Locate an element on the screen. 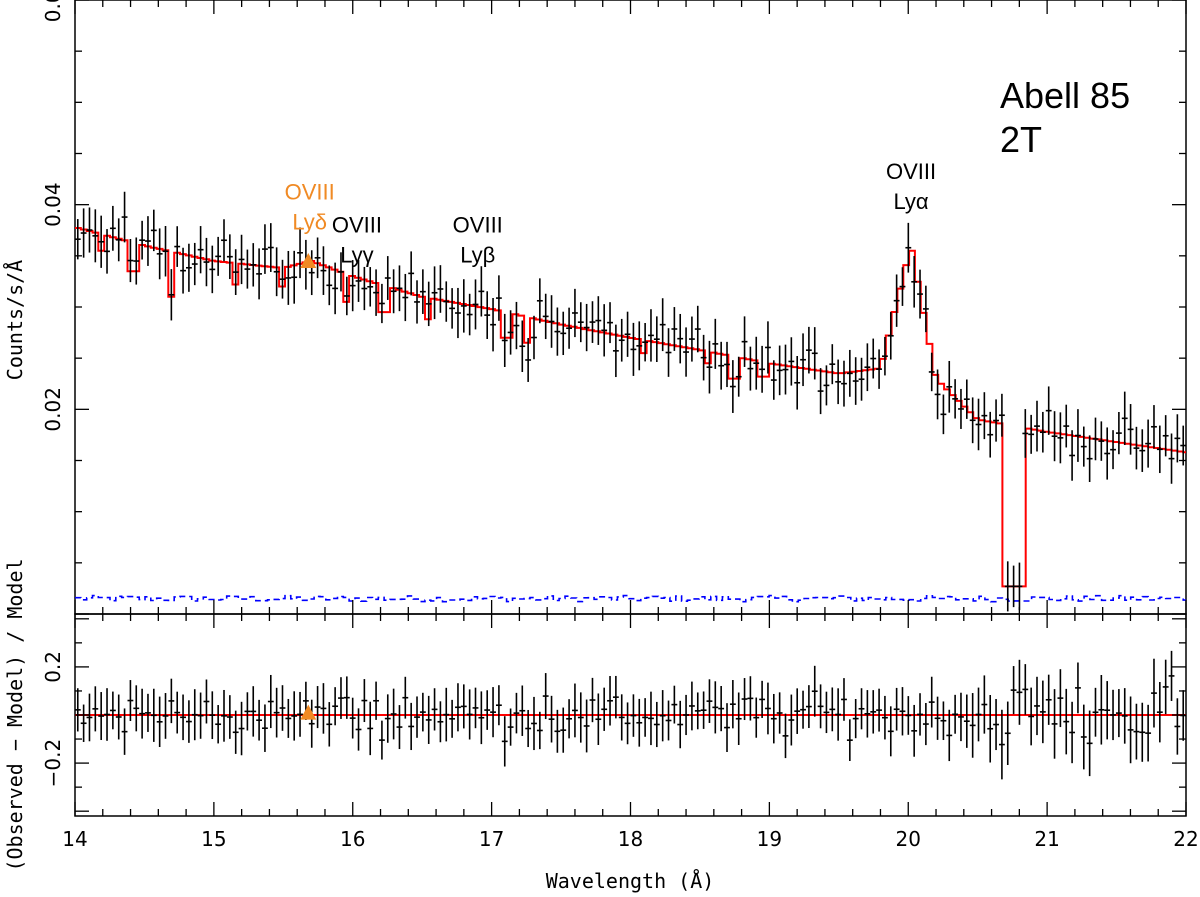 This screenshot has width=1200, height=897. lydelta-residual-marker is located at coordinates (308, 712).